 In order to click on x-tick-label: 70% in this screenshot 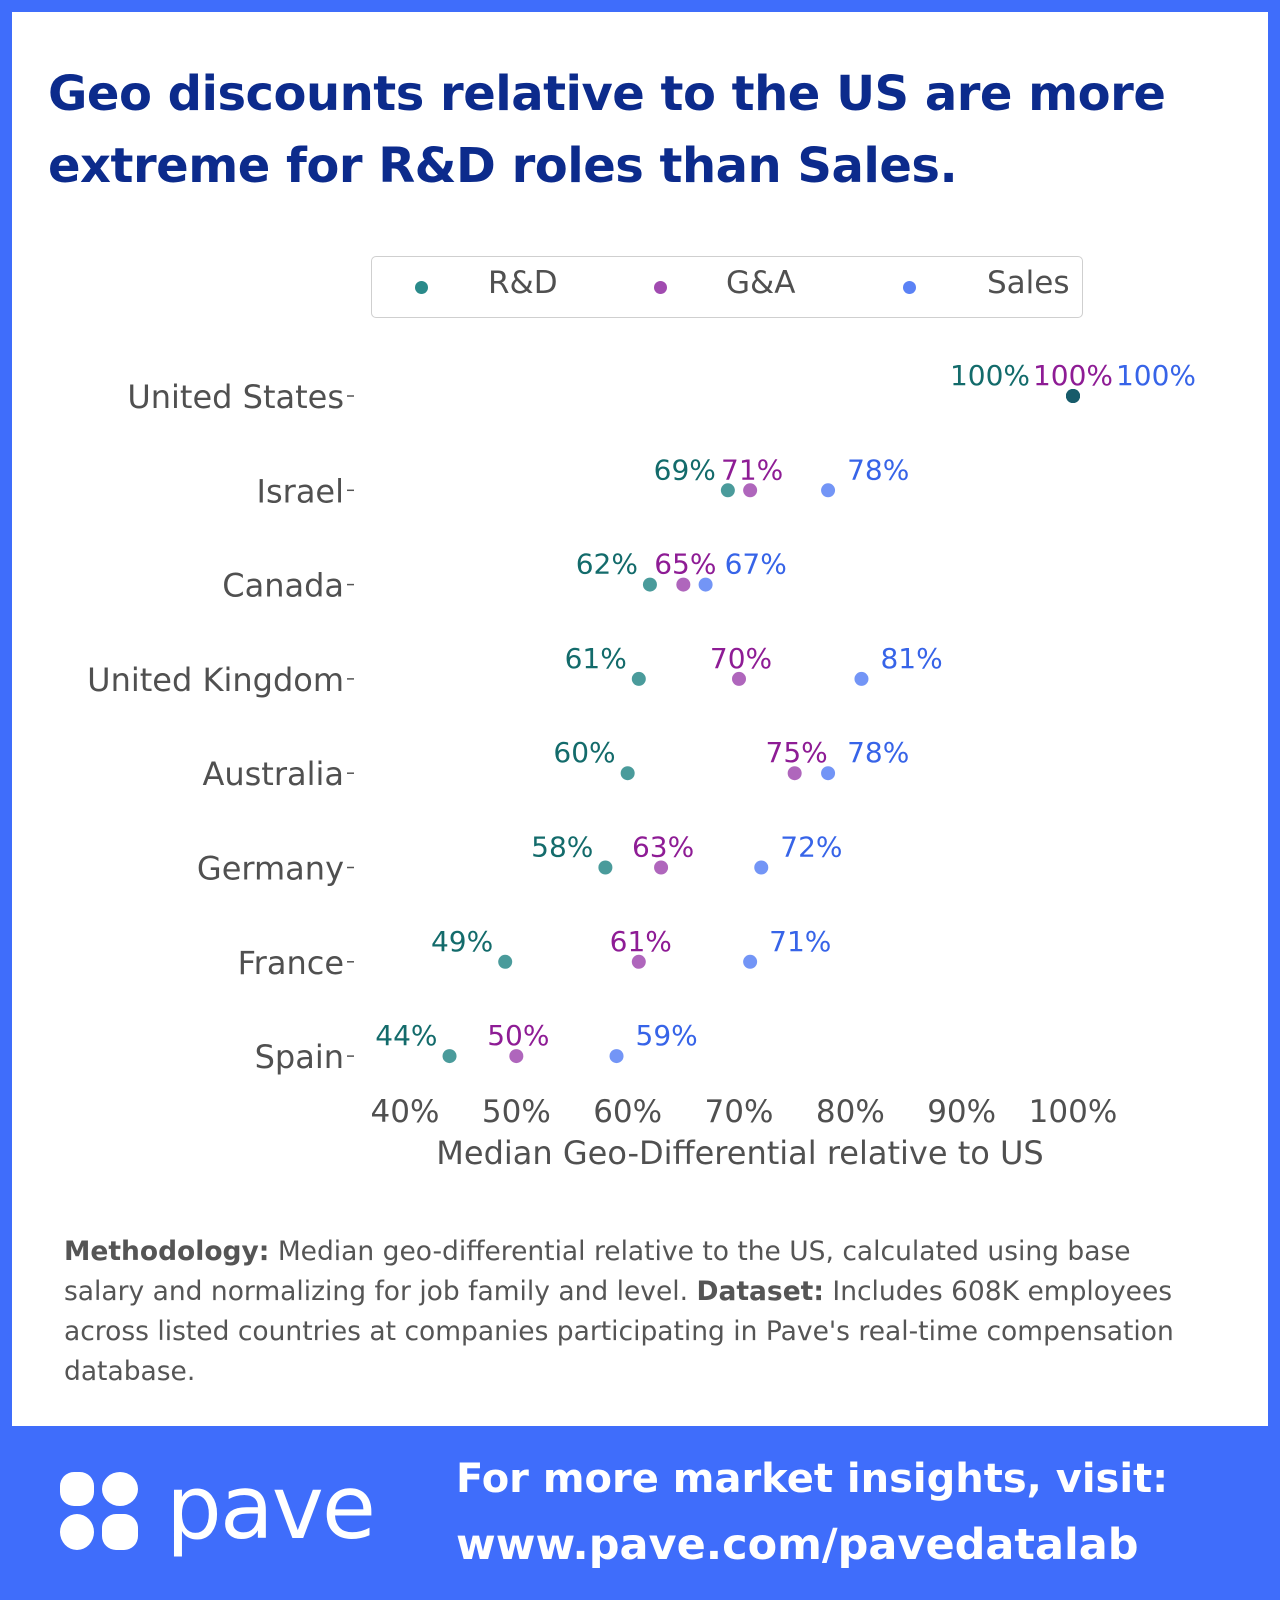, I will do `click(739, 1112)`.